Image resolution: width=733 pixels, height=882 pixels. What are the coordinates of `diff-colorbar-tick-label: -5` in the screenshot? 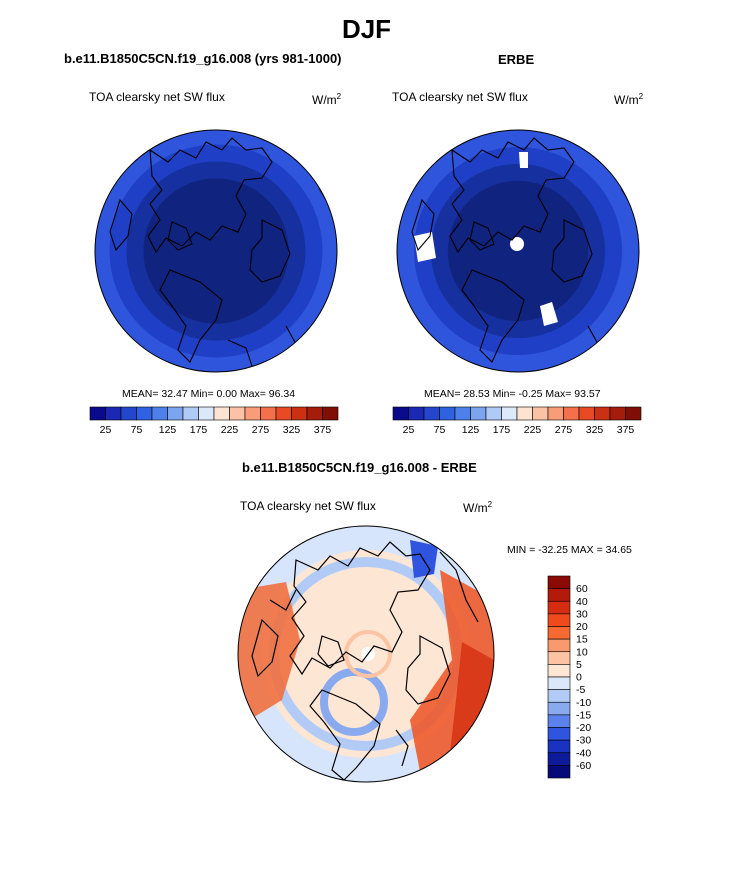 It's located at (580, 690).